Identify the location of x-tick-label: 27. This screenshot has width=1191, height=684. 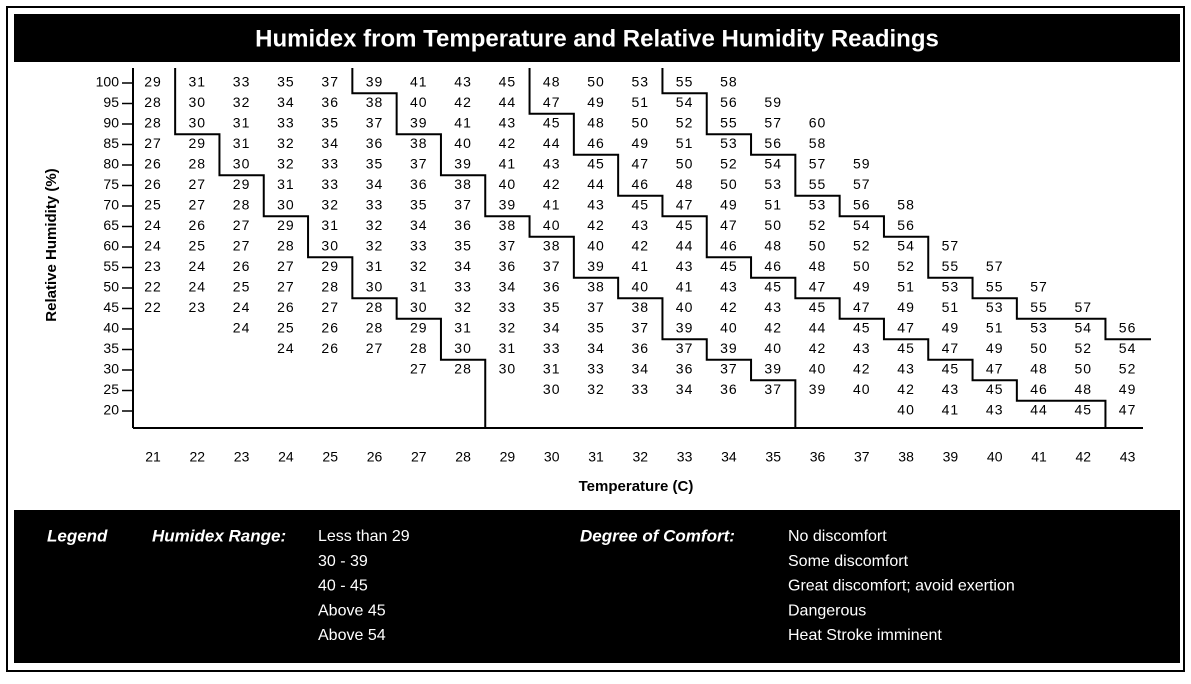
(419, 457).